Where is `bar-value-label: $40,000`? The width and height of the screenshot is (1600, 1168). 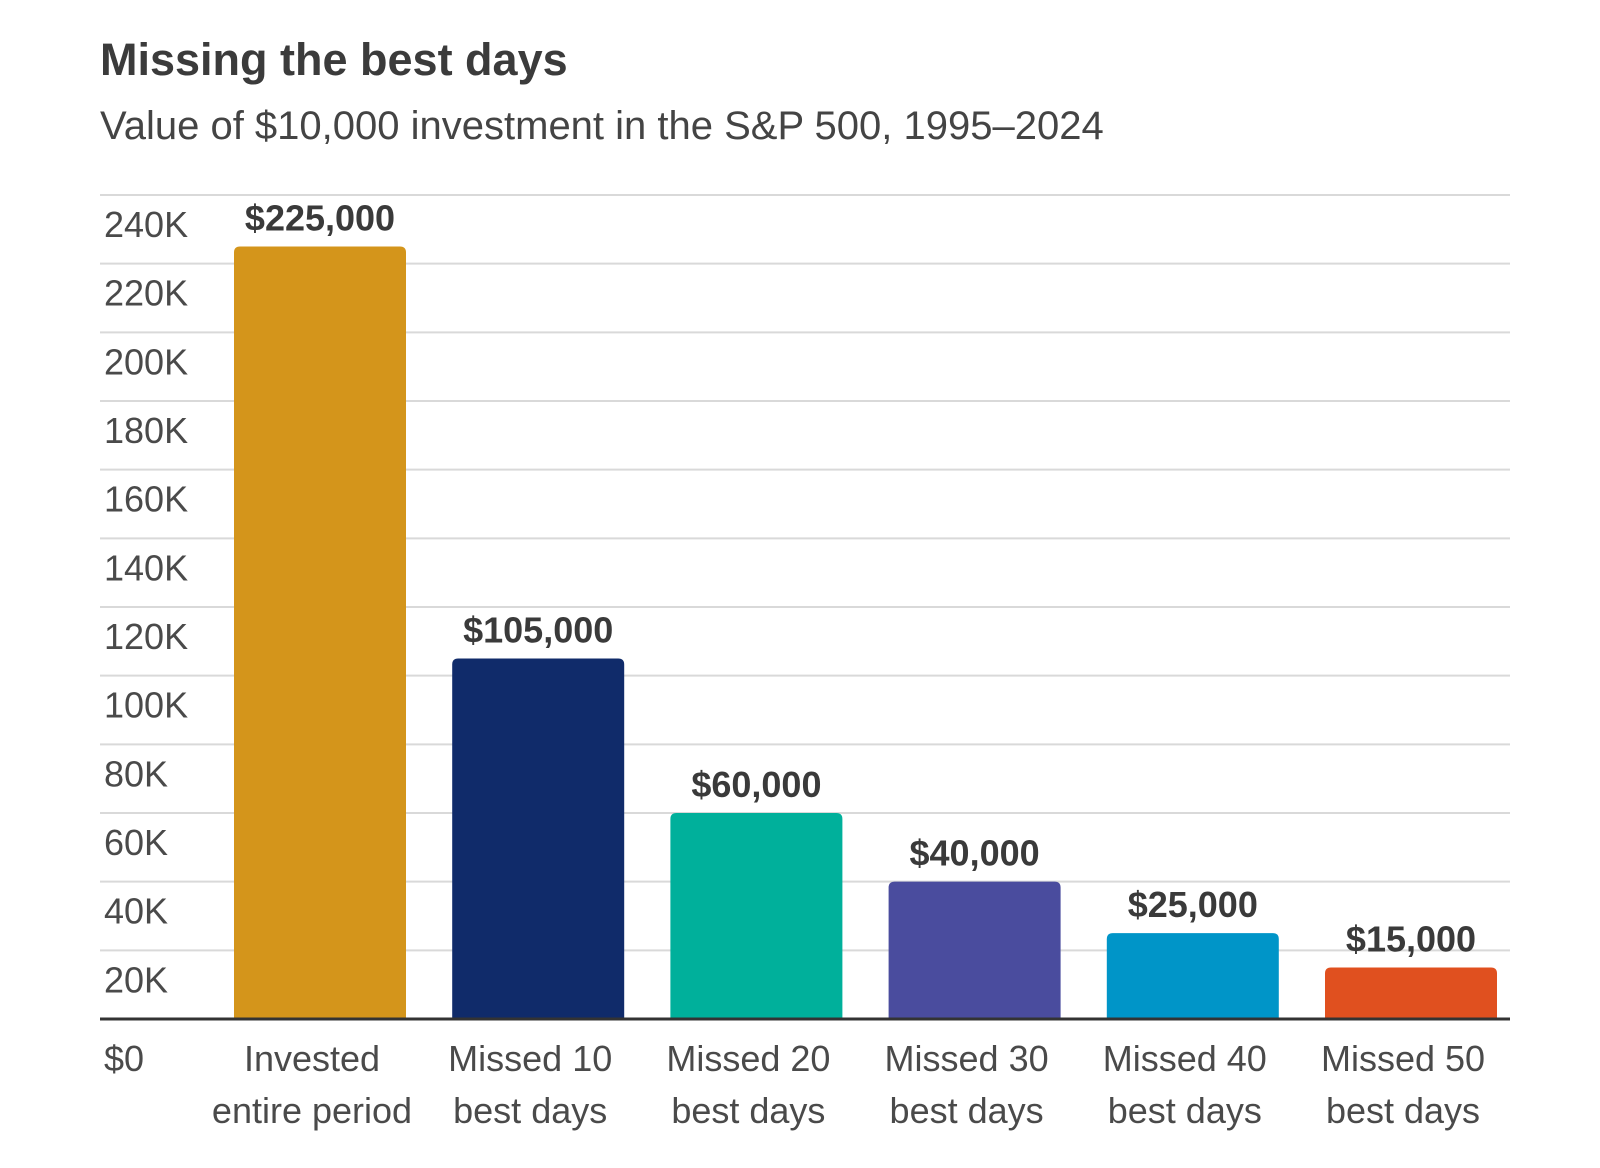
bar-value-label: $40,000 is located at coordinates (975, 853).